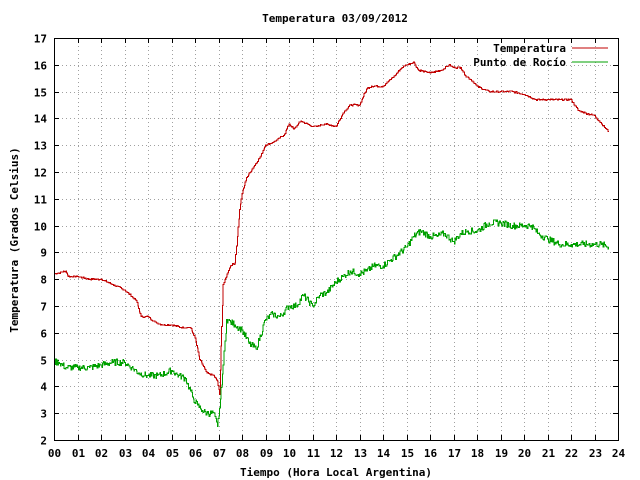  I want to click on x-tick-label: 16, so click(431, 453).